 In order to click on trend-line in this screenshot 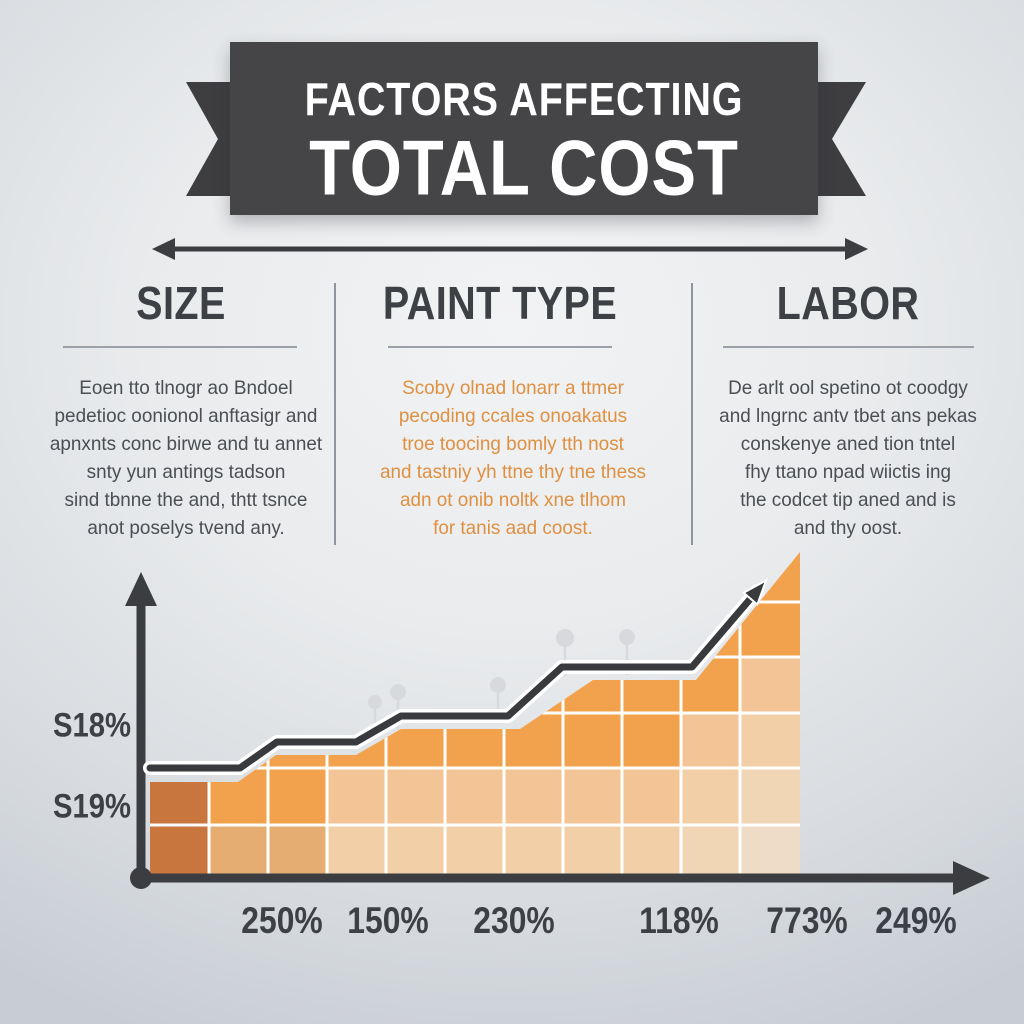, I will do `click(455, 676)`.